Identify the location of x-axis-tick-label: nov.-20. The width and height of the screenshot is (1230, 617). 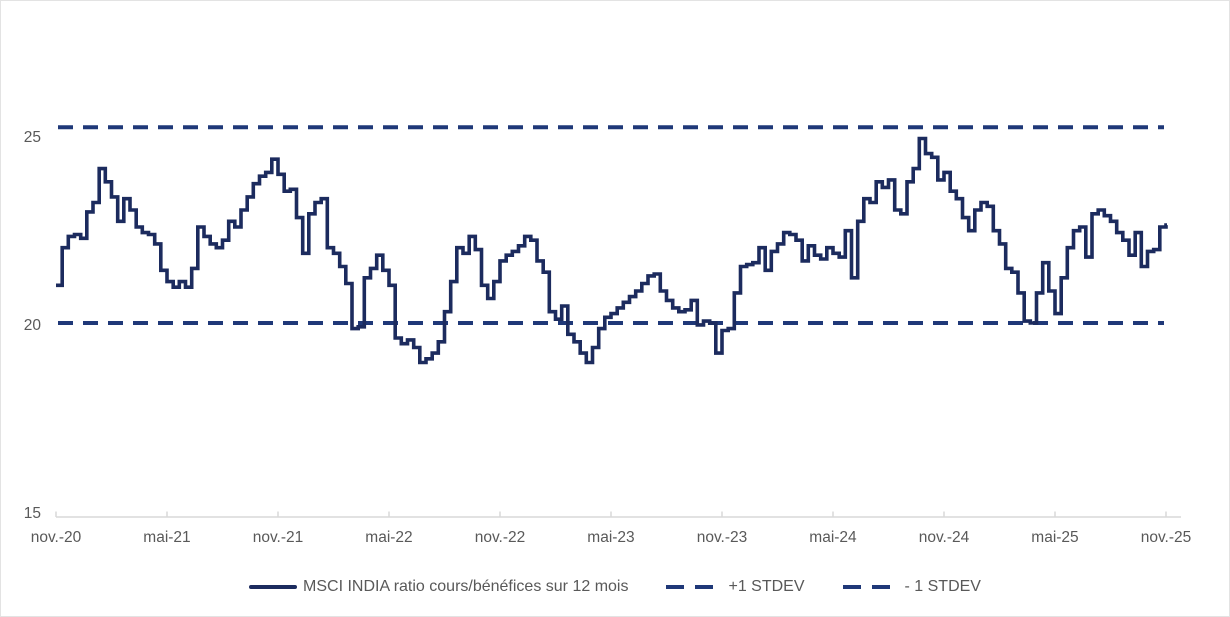
(56, 537).